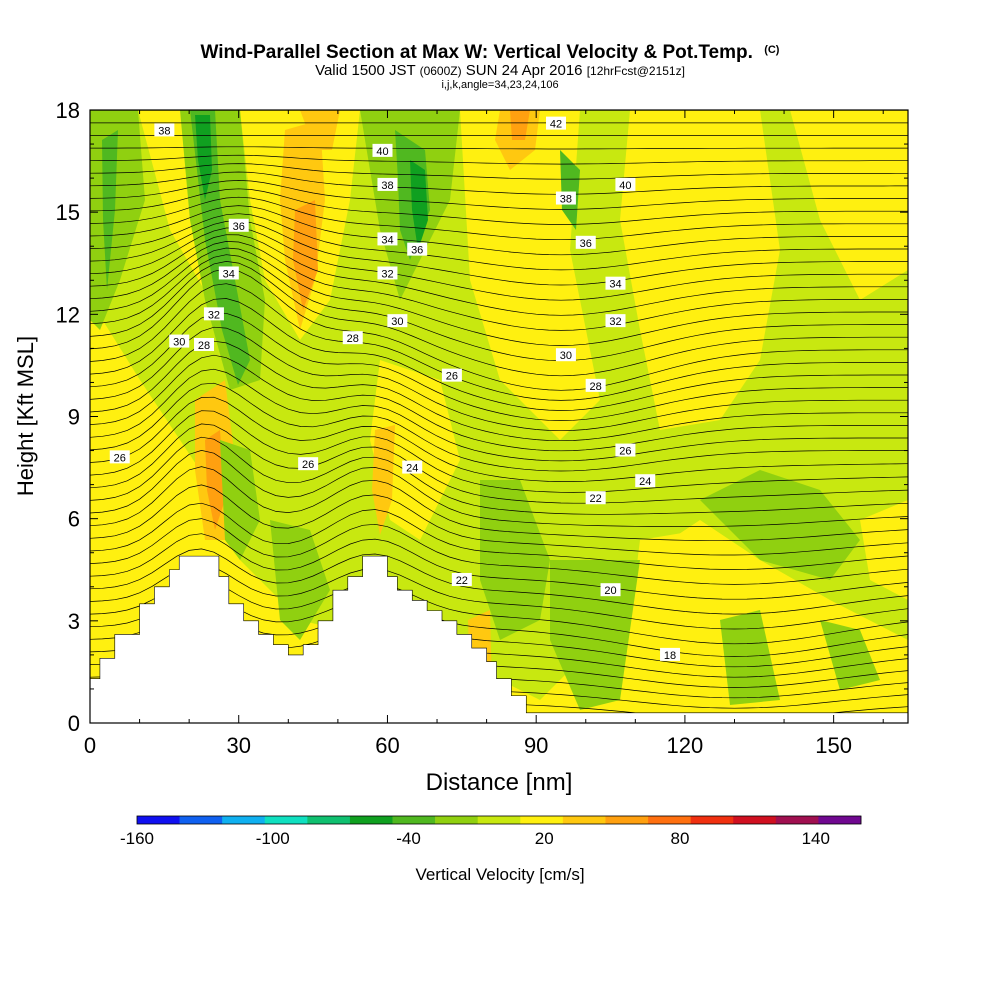  I want to click on contour-label-text: 24, so click(412, 469).